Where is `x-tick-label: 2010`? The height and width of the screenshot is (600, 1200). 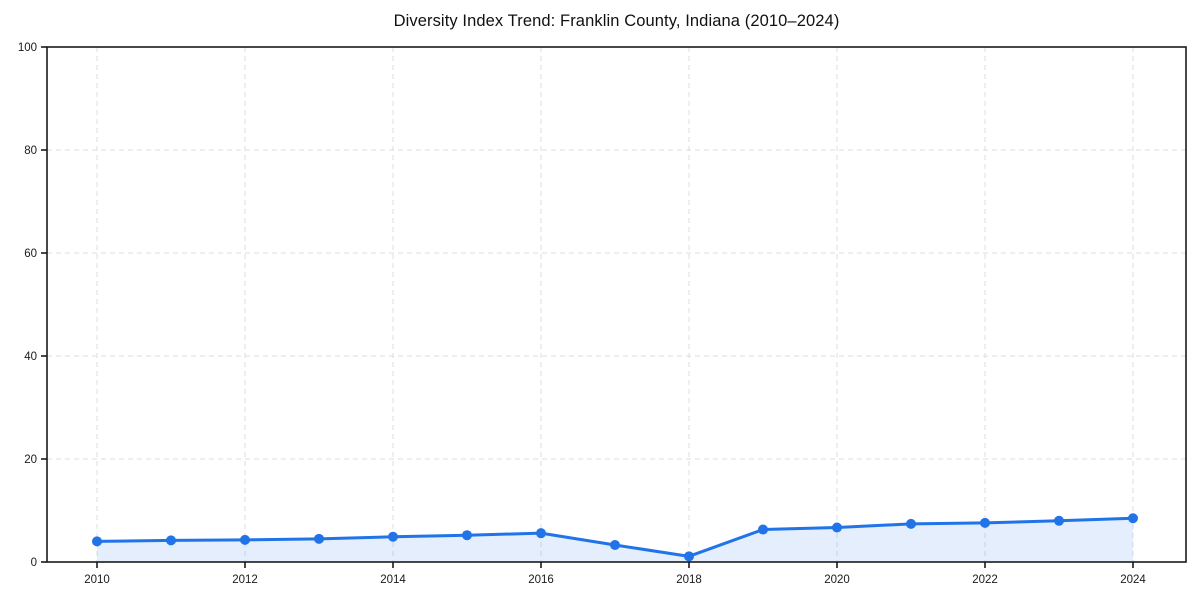 x-tick-label: 2010 is located at coordinates (97, 580).